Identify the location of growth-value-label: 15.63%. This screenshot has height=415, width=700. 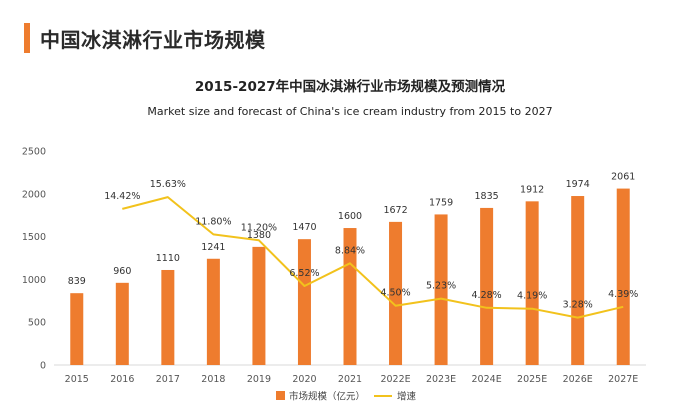
(168, 184).